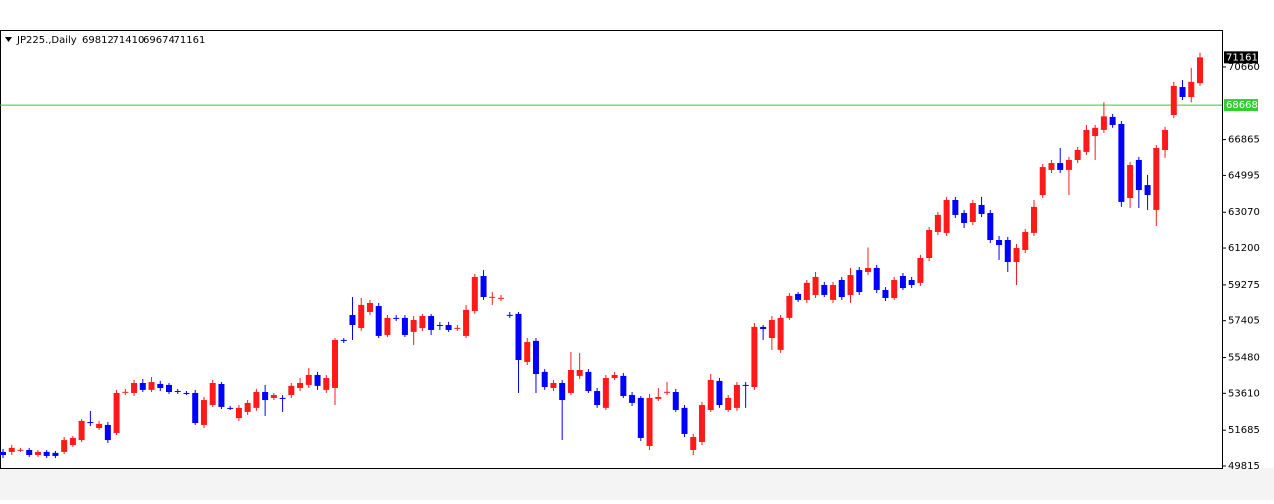 The image size is (1274, 504). I want to click on y-tick-label: 49815, so click(1244, 466).